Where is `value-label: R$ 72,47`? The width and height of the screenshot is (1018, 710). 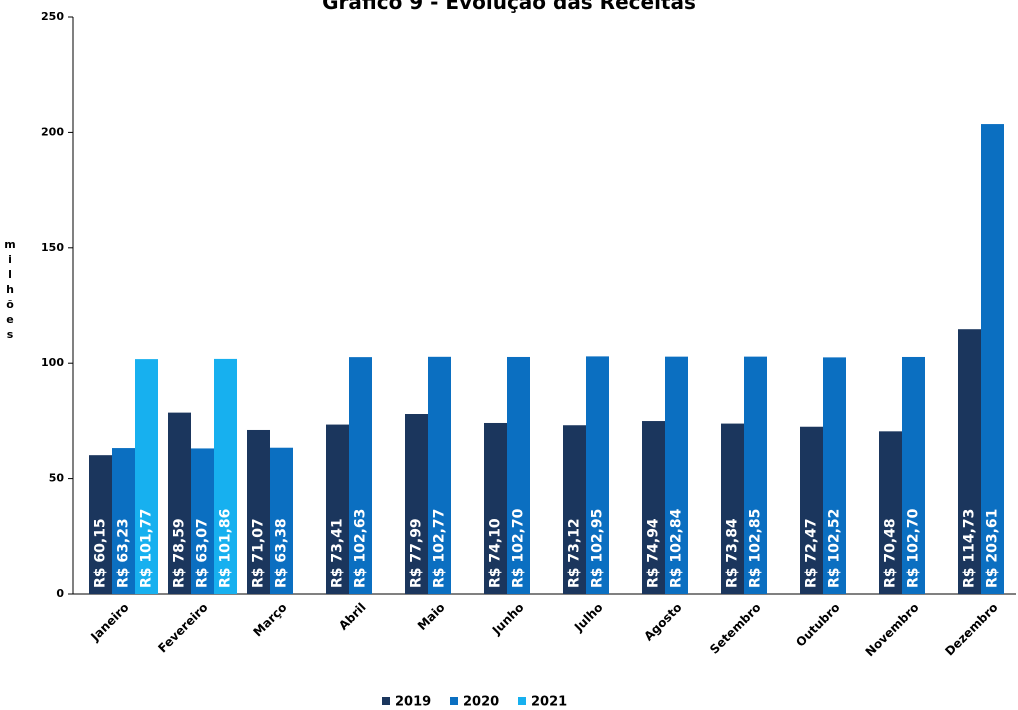 value-label: R$ 72,47 is located at coordinates (812, 553).